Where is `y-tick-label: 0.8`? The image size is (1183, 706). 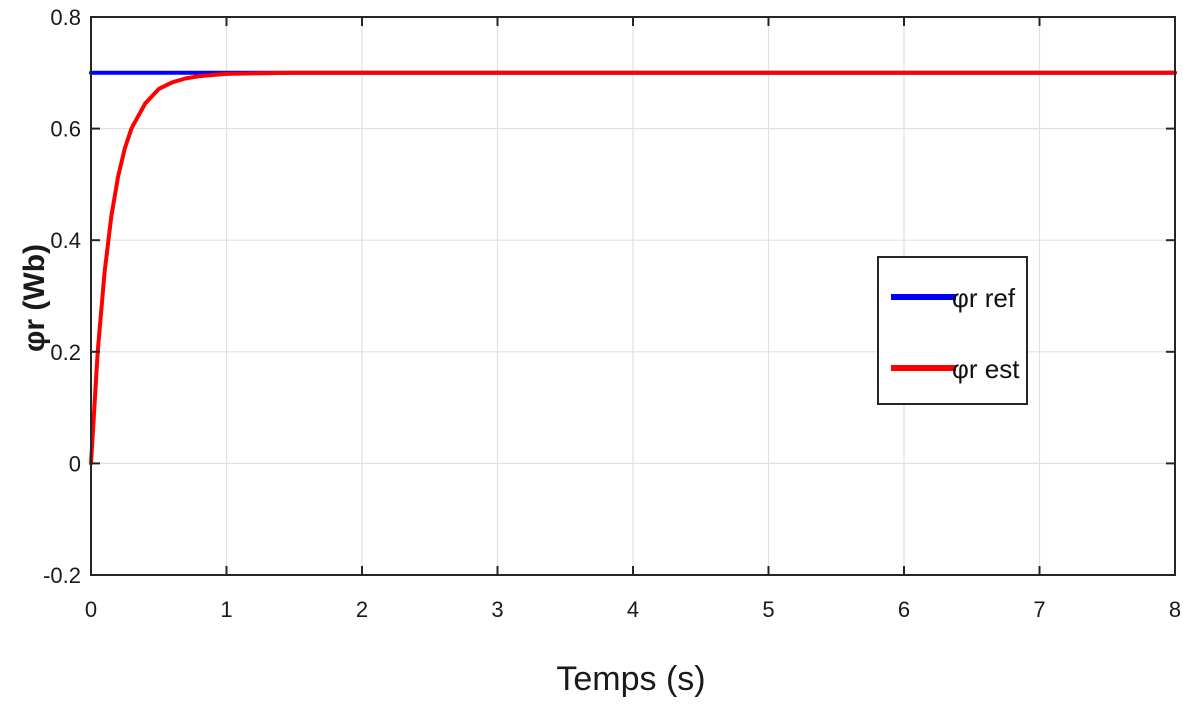 y-tick-label: 0.8 is located at coordinates (65, 17).